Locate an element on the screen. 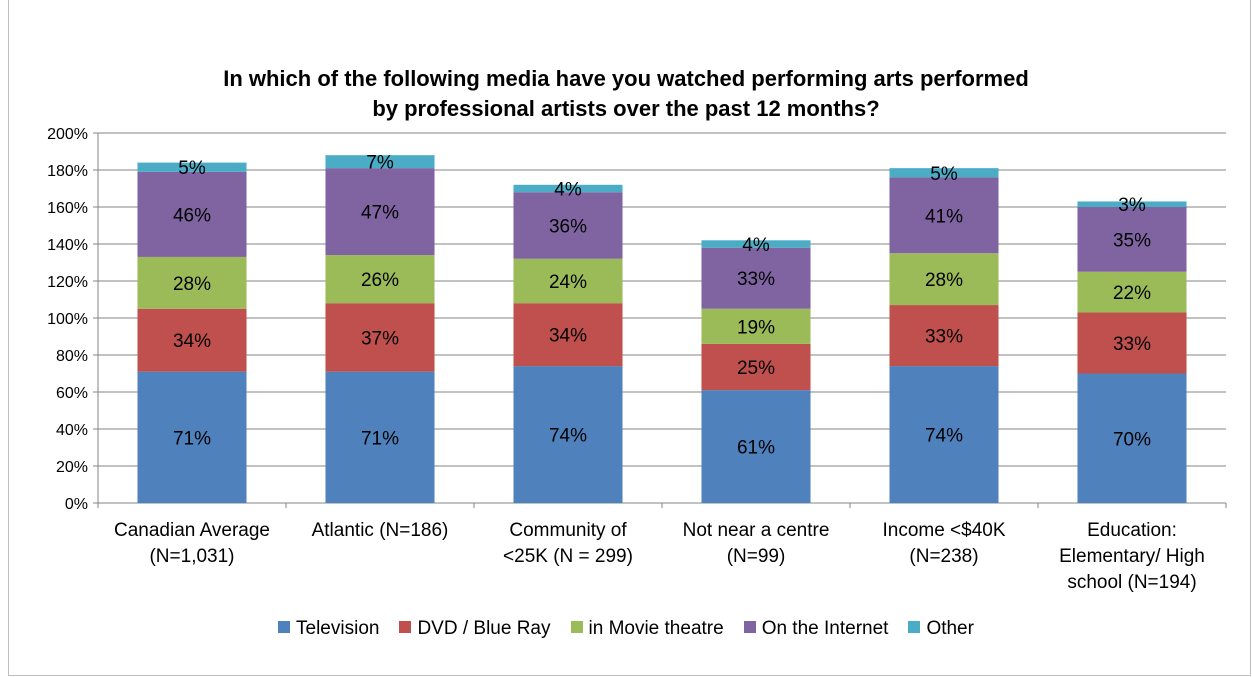  data-label: 37% is located at coordinates (380, 338).